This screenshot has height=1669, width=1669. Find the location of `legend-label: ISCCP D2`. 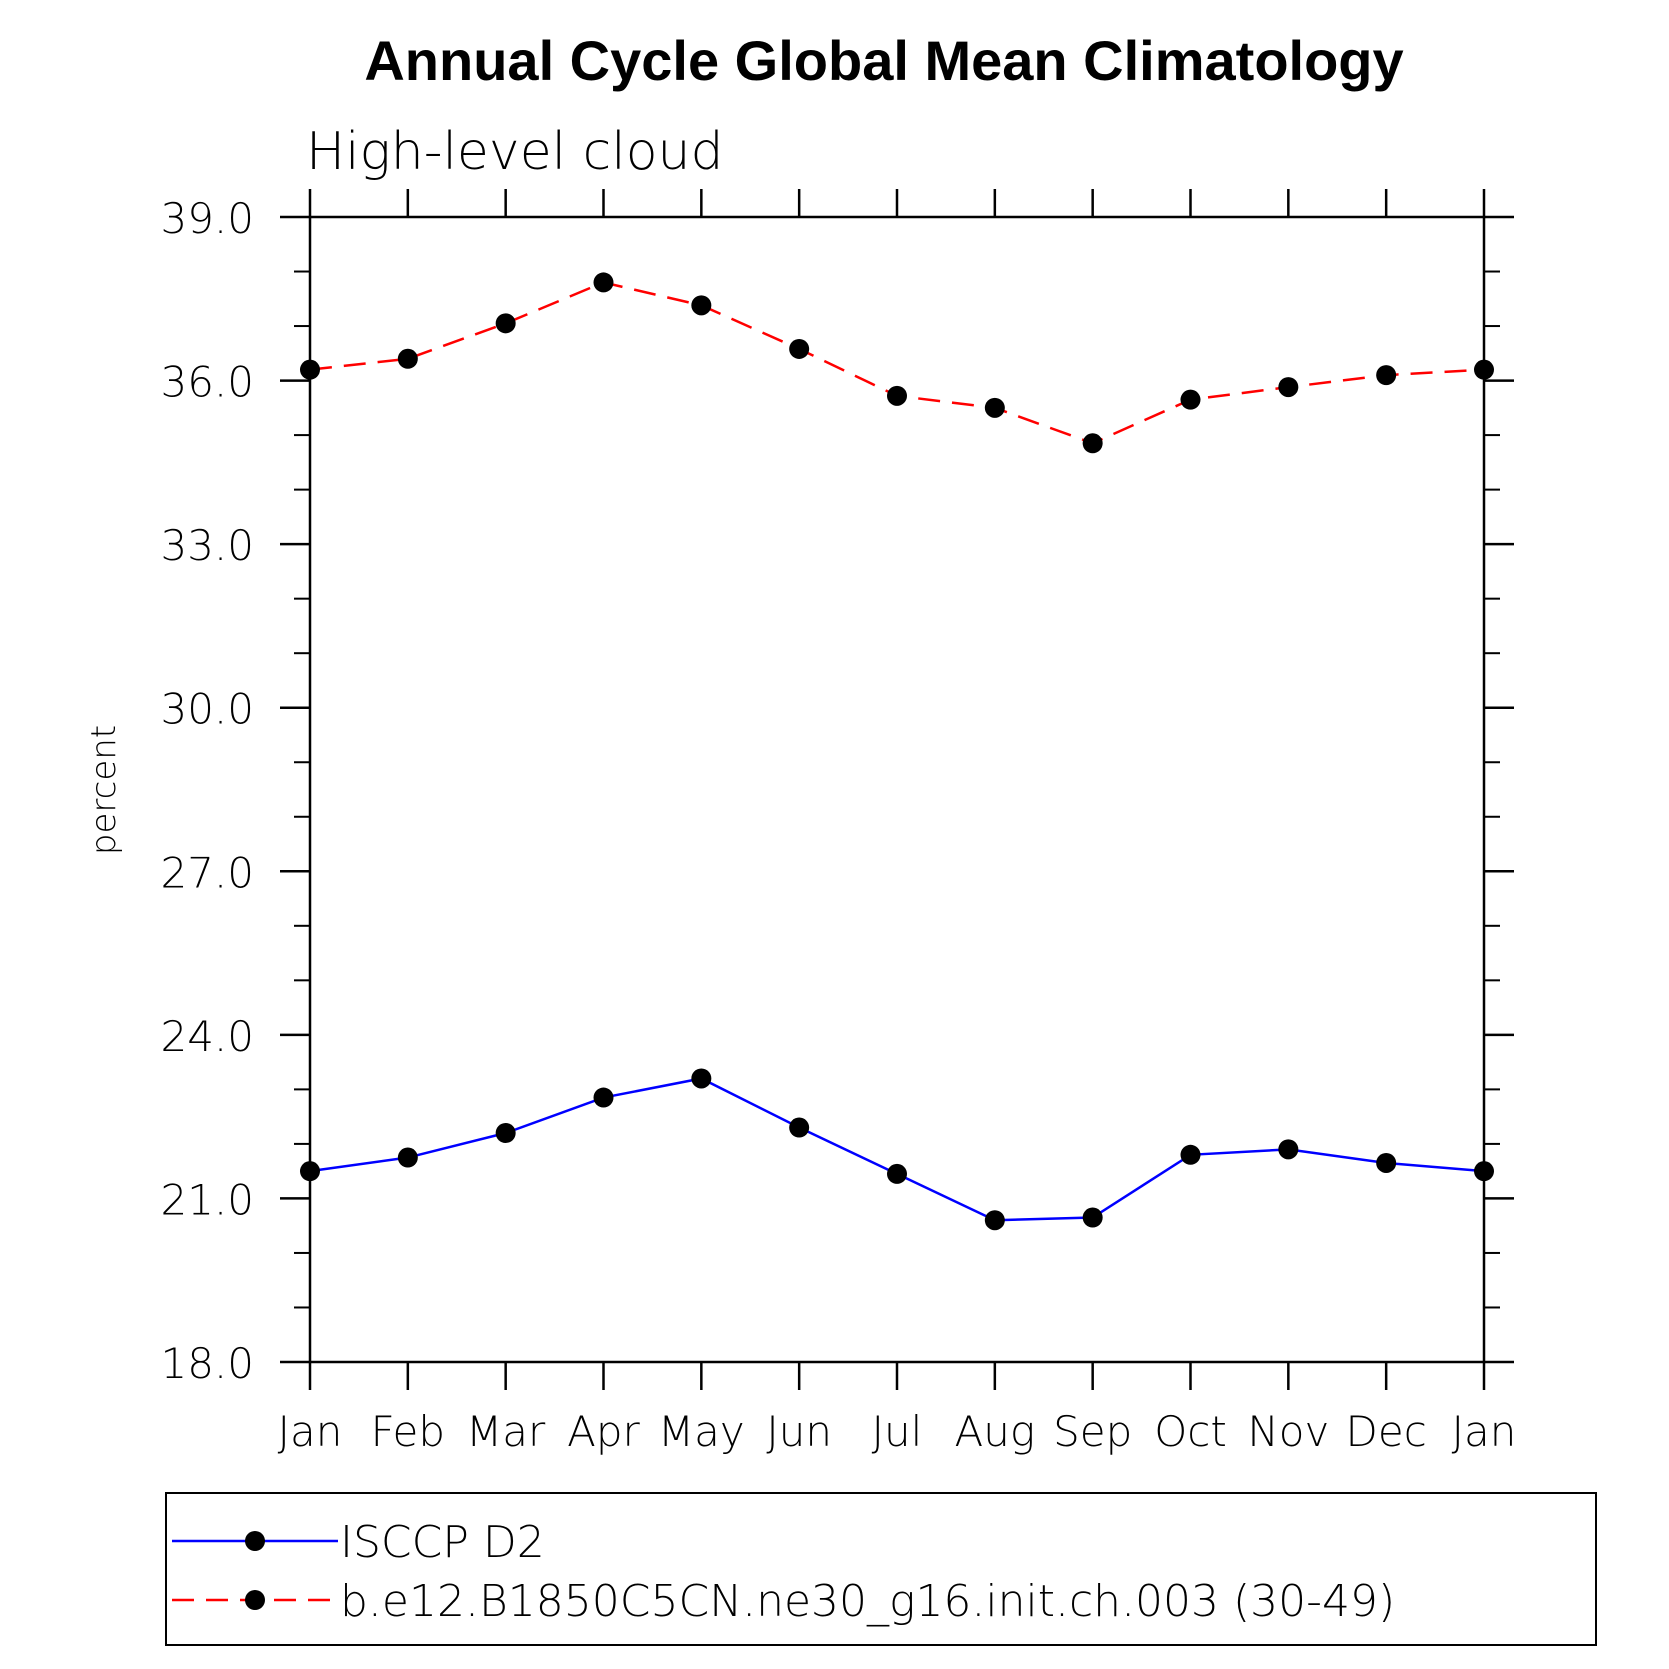

legend-label: ISCCP D2 is located at coordinates (442, 1542).